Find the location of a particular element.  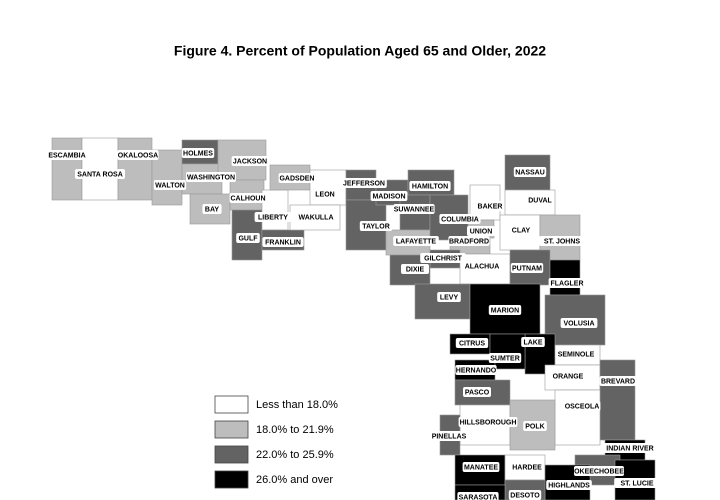

legend-label: 26.0% and over is located at coordinates (294, 480).